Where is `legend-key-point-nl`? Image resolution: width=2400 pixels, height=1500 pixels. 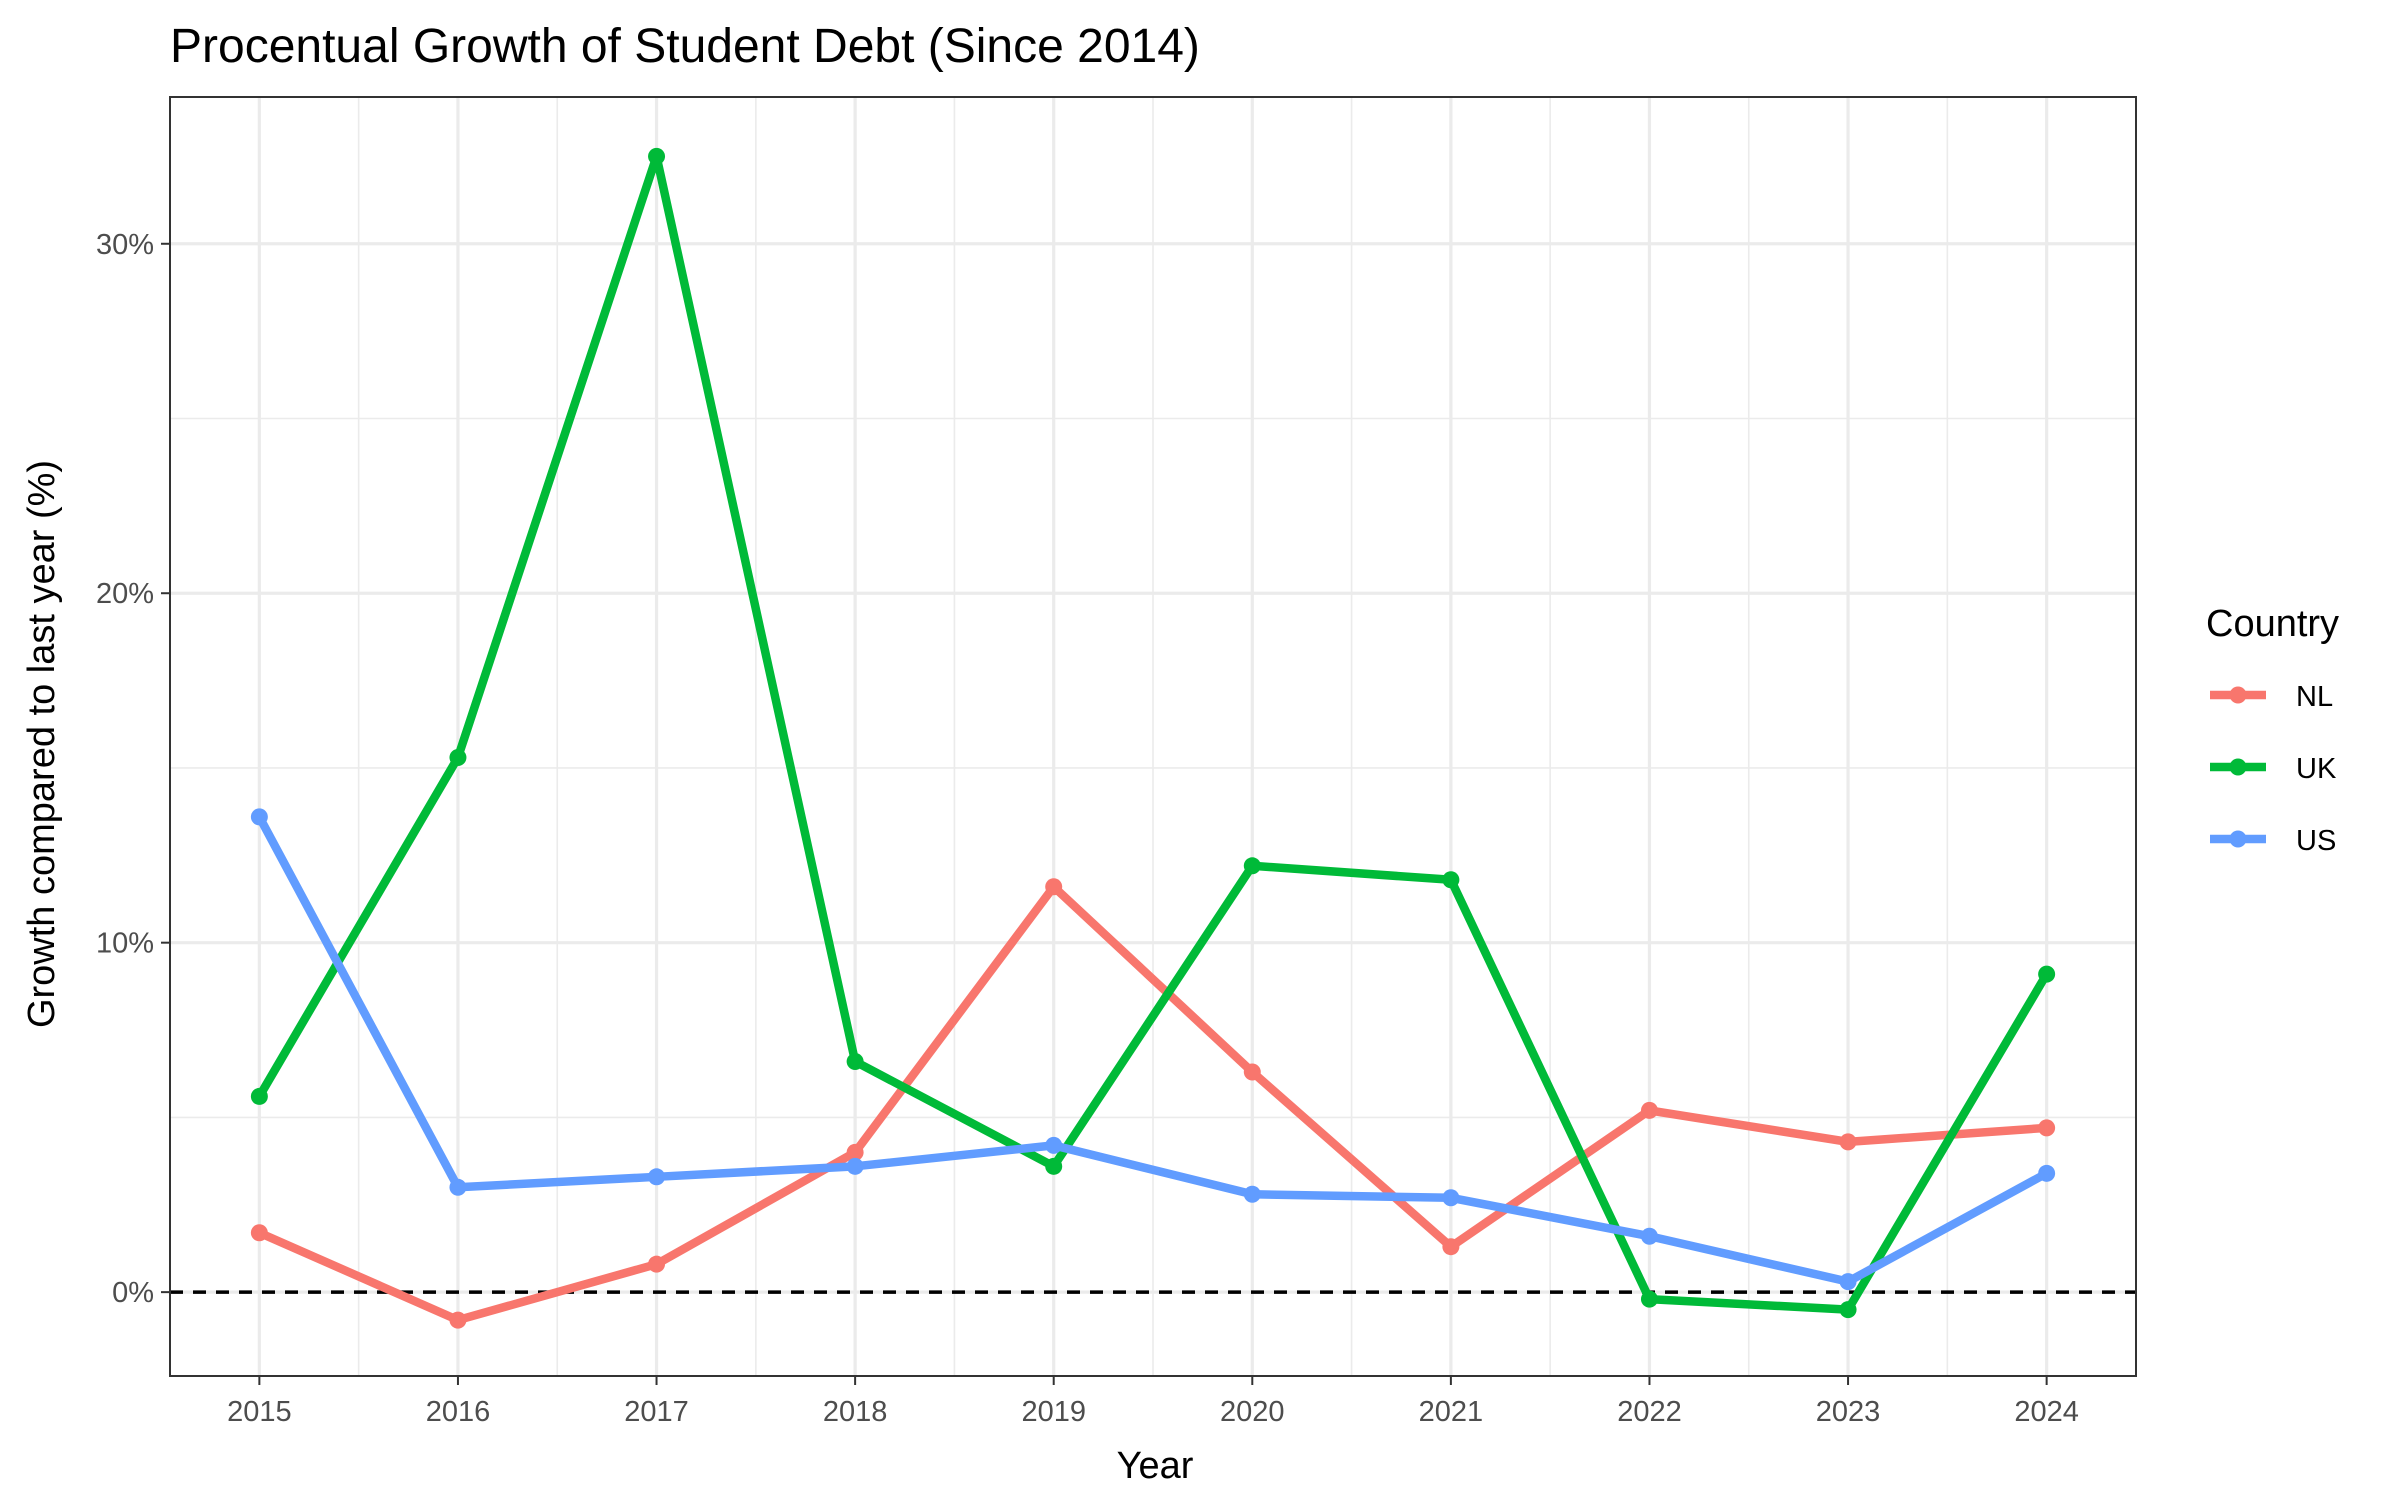 legend-key-point-nl is located at coordinates (2238, 695).